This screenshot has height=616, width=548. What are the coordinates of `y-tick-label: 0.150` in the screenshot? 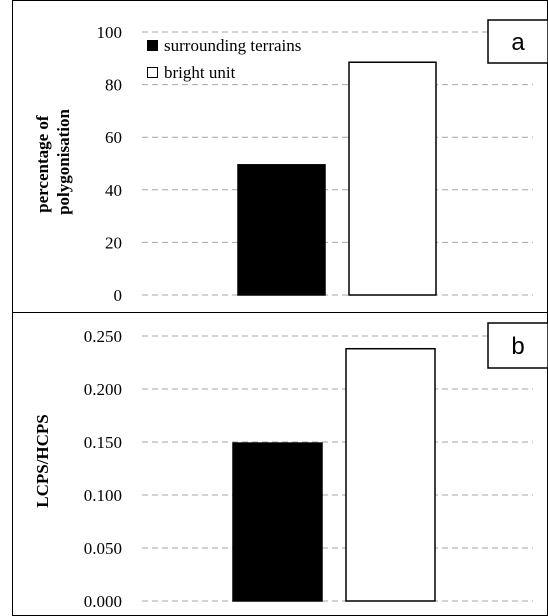 It's located at (103, 442).